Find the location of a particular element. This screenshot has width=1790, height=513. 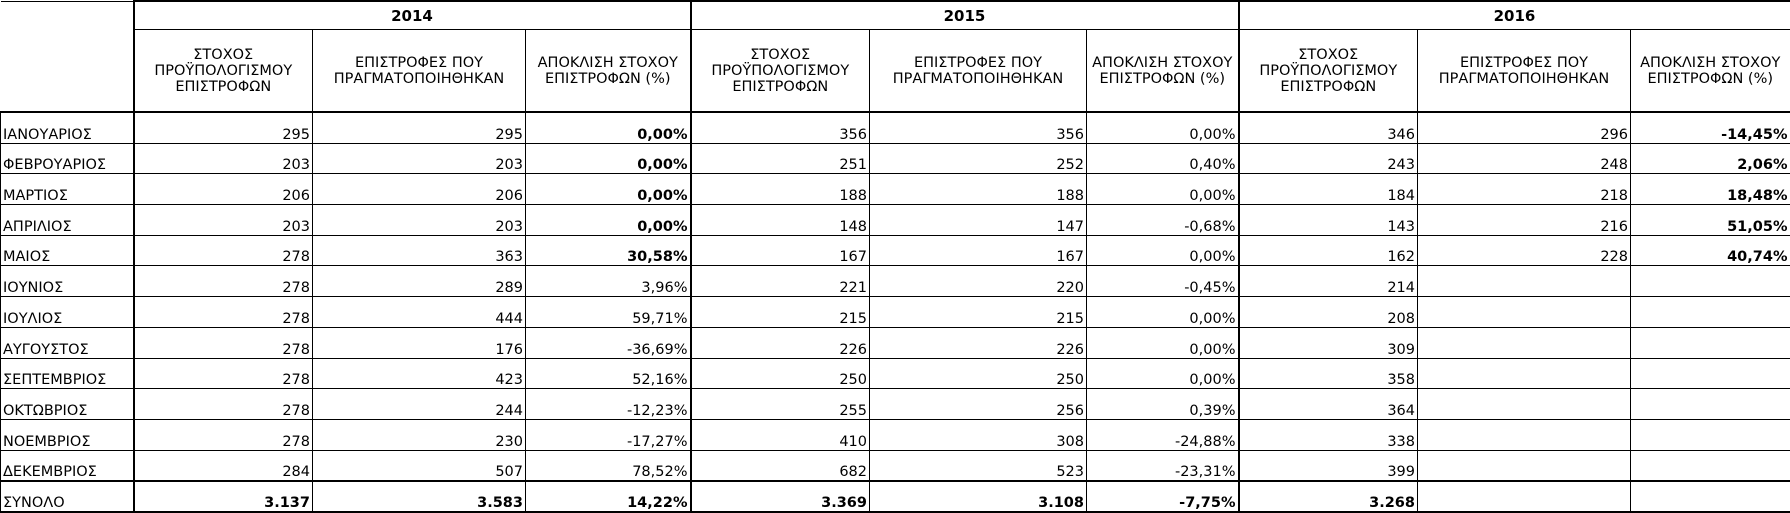

actual-2016-cell: 218 is located at coordinates (1524, 189).